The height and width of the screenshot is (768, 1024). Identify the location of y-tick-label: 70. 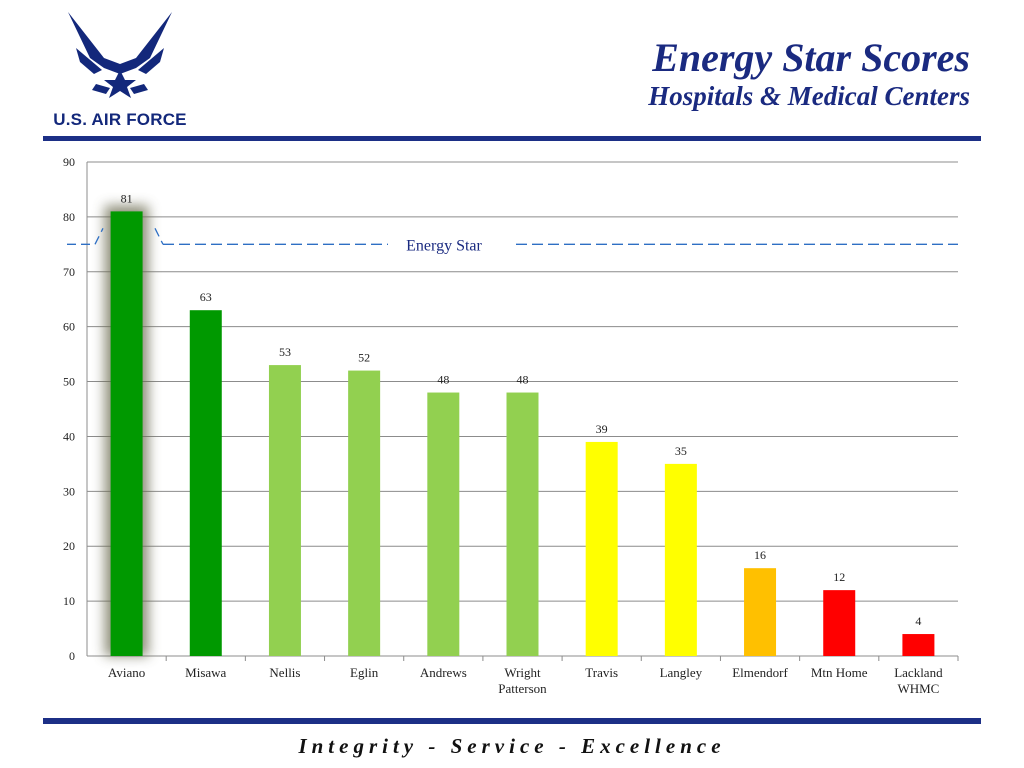
(69, 272).